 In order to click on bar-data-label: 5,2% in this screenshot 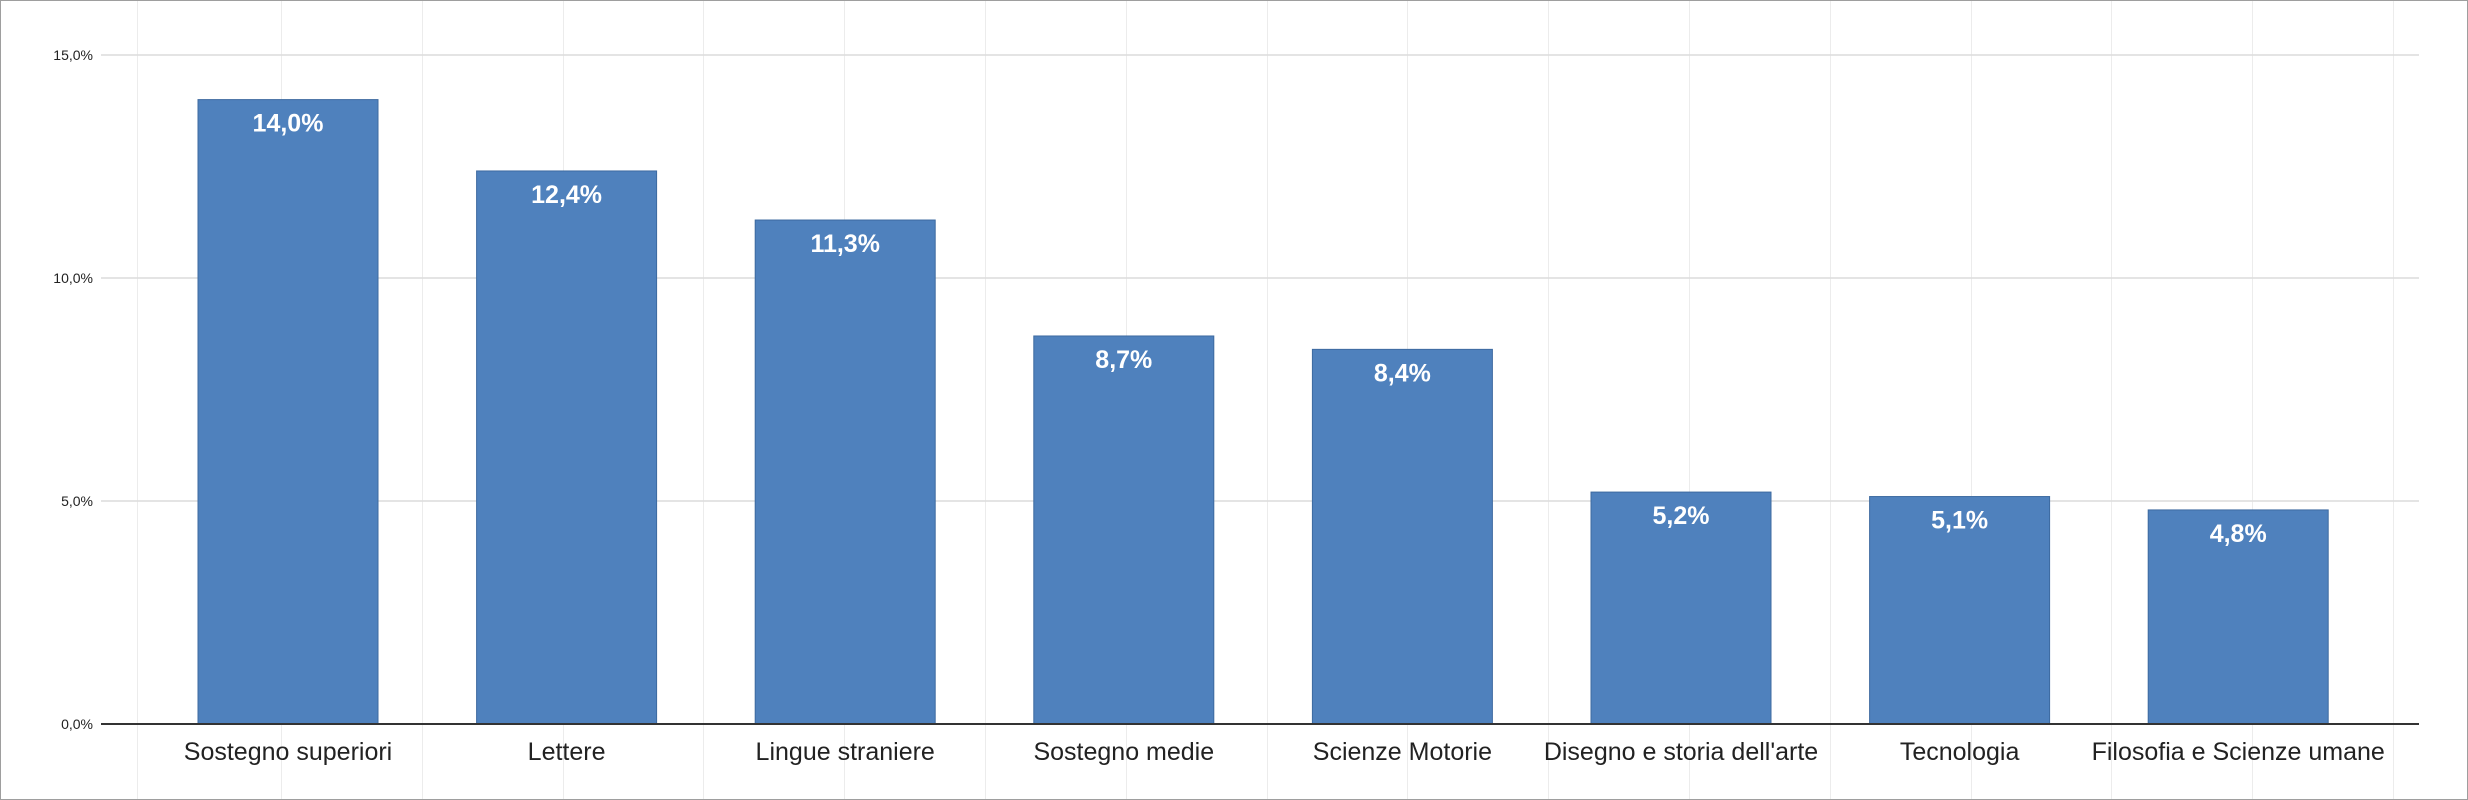, I will do `click(1681, 516)`.